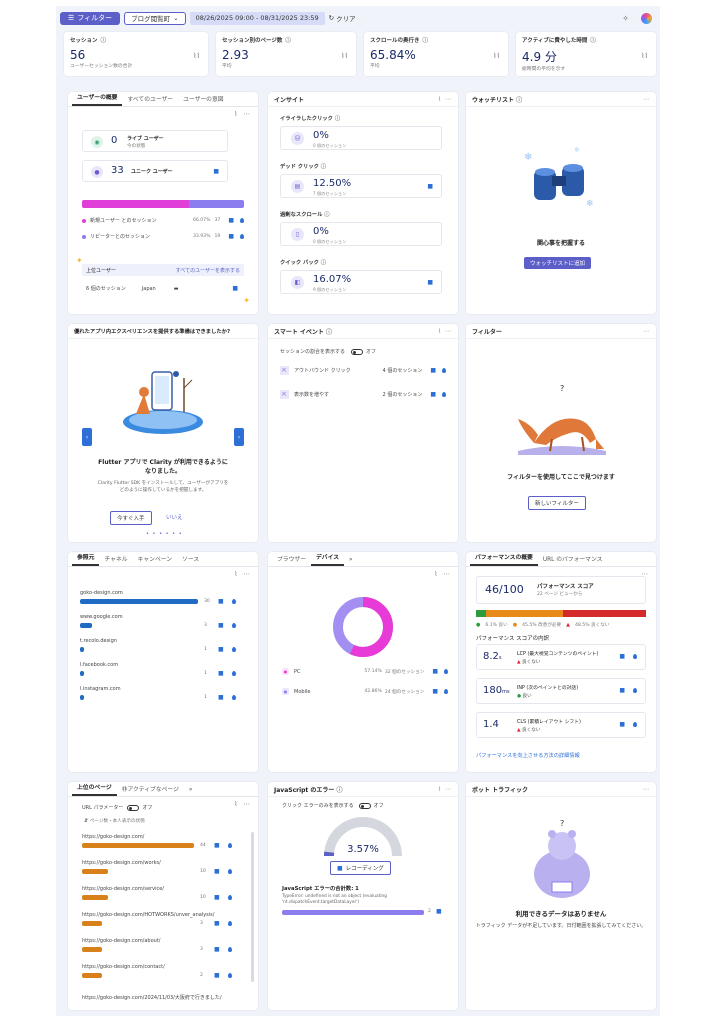  I want to click on prev-arrow-icon: ‹, so click(87, 437).